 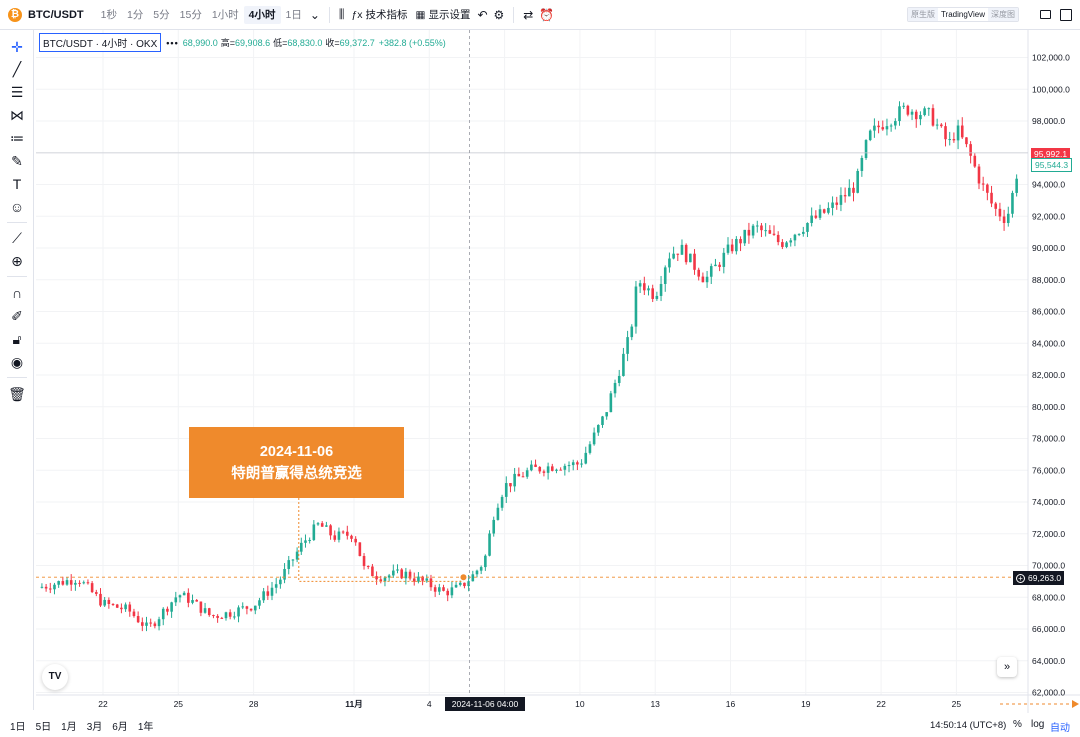 I want to click on parallel-channel-icon: ☰, so click(x=17, y=92).